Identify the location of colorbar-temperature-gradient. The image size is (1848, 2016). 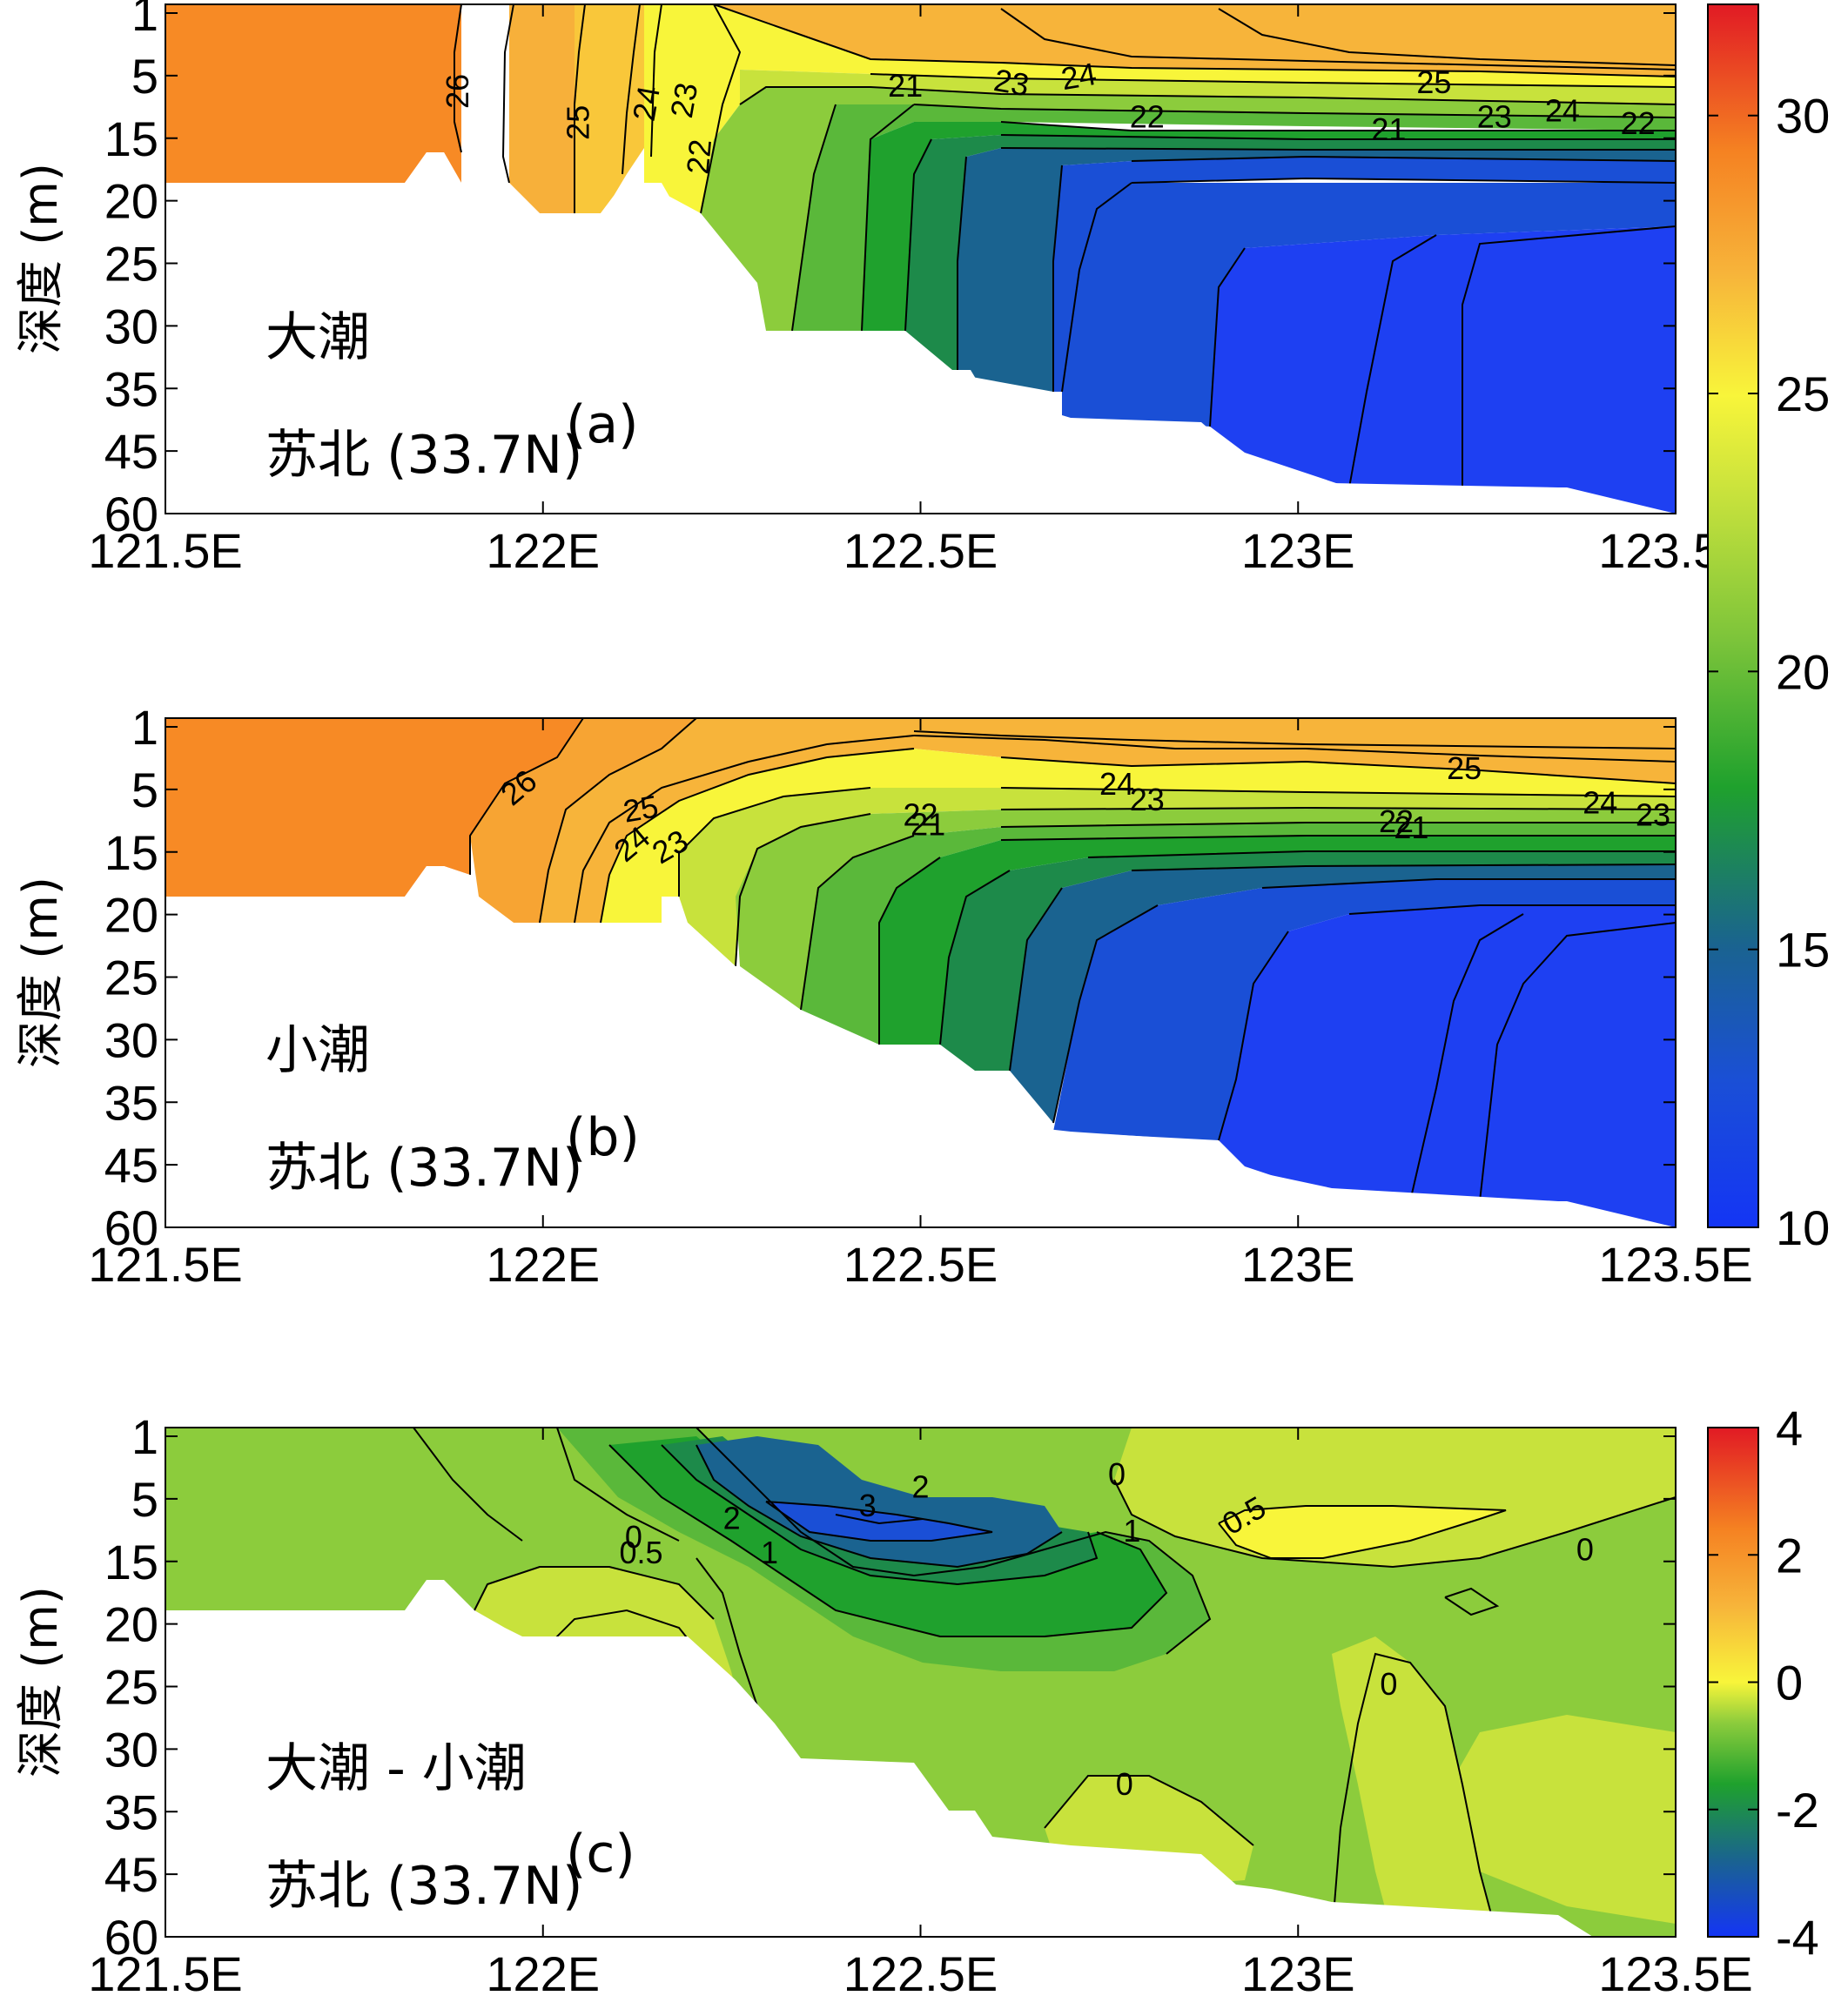
(1733, 615).